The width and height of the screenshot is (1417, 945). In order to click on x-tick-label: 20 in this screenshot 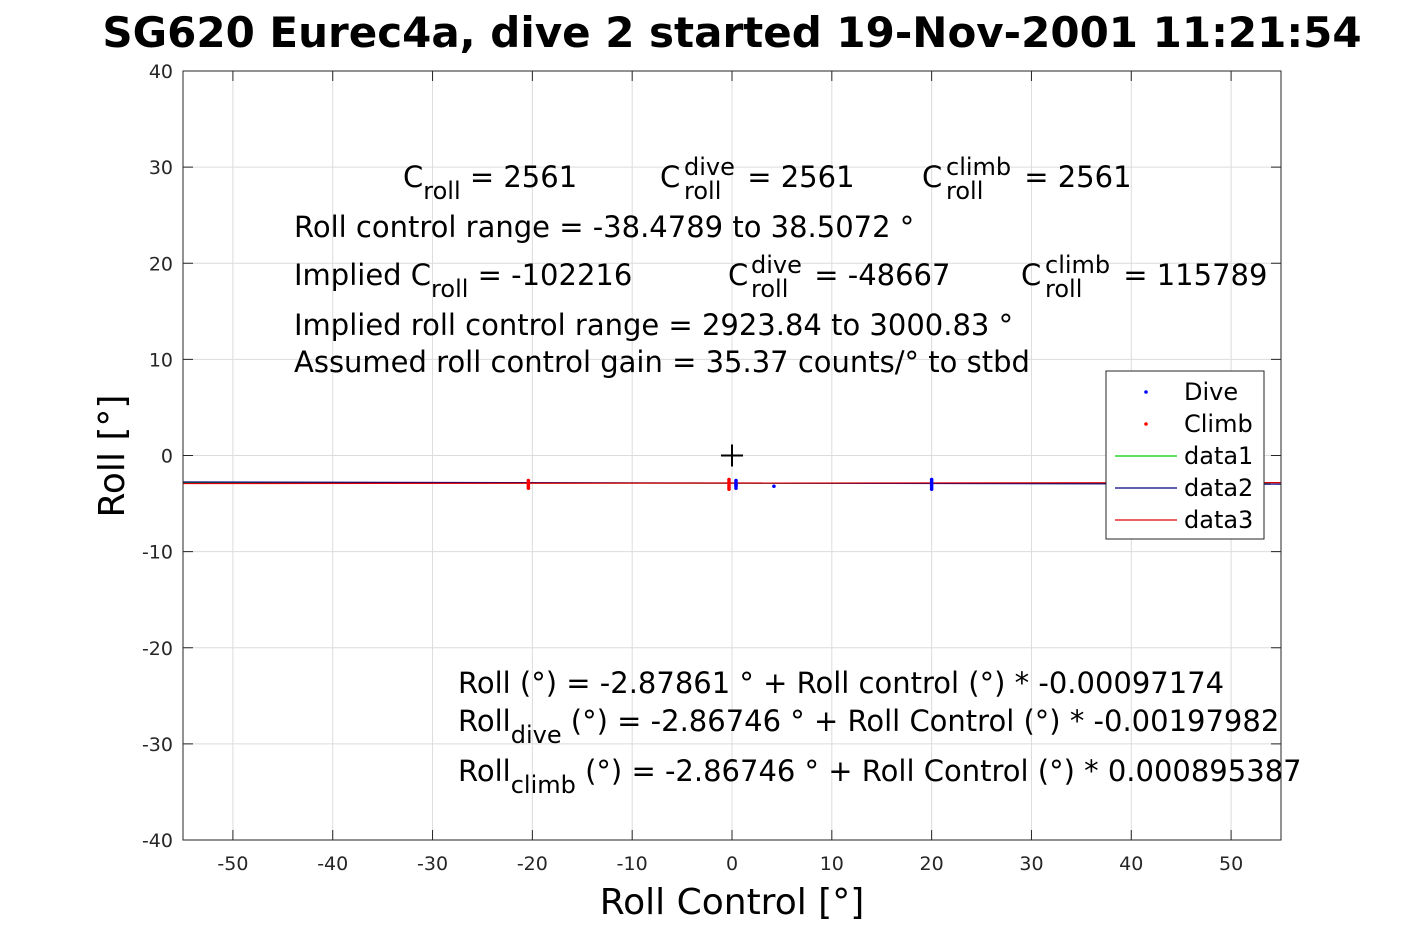, I will do `click(932, 864)`.